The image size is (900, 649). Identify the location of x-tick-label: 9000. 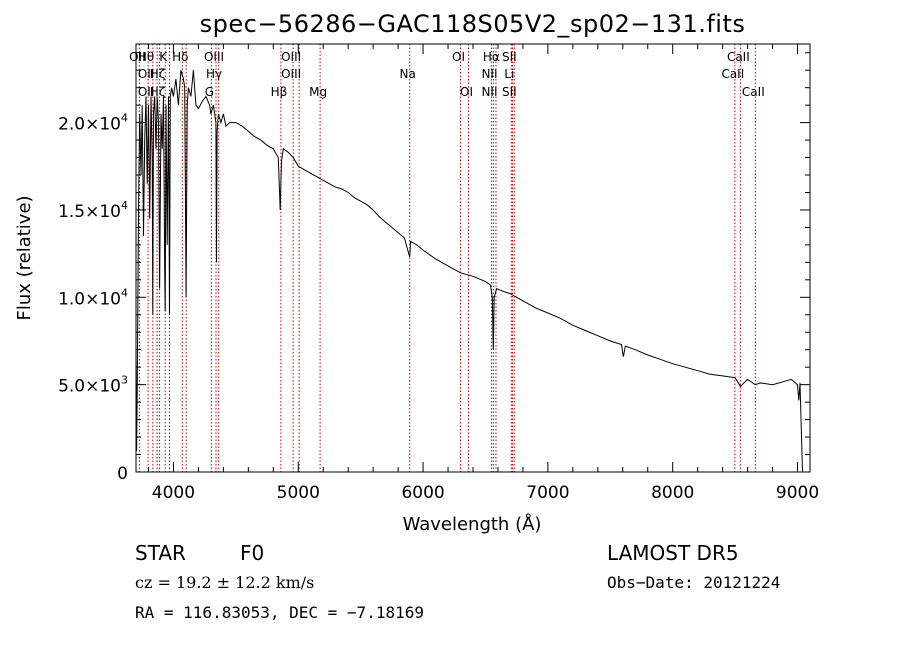
(797, 493).